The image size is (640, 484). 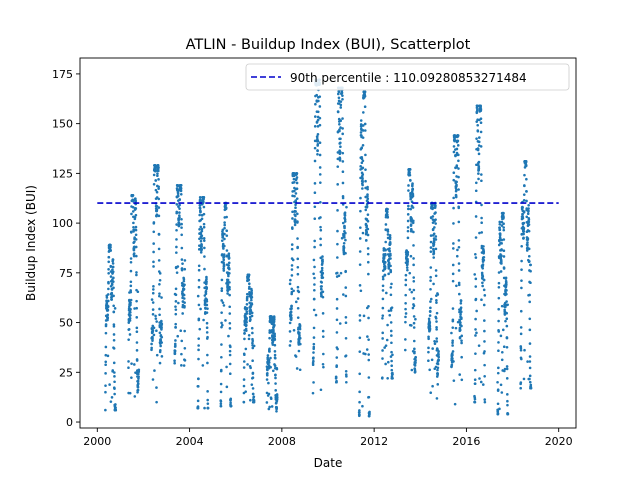 I want to click on x-tick-label: 2020, so click(x=559, y=441).